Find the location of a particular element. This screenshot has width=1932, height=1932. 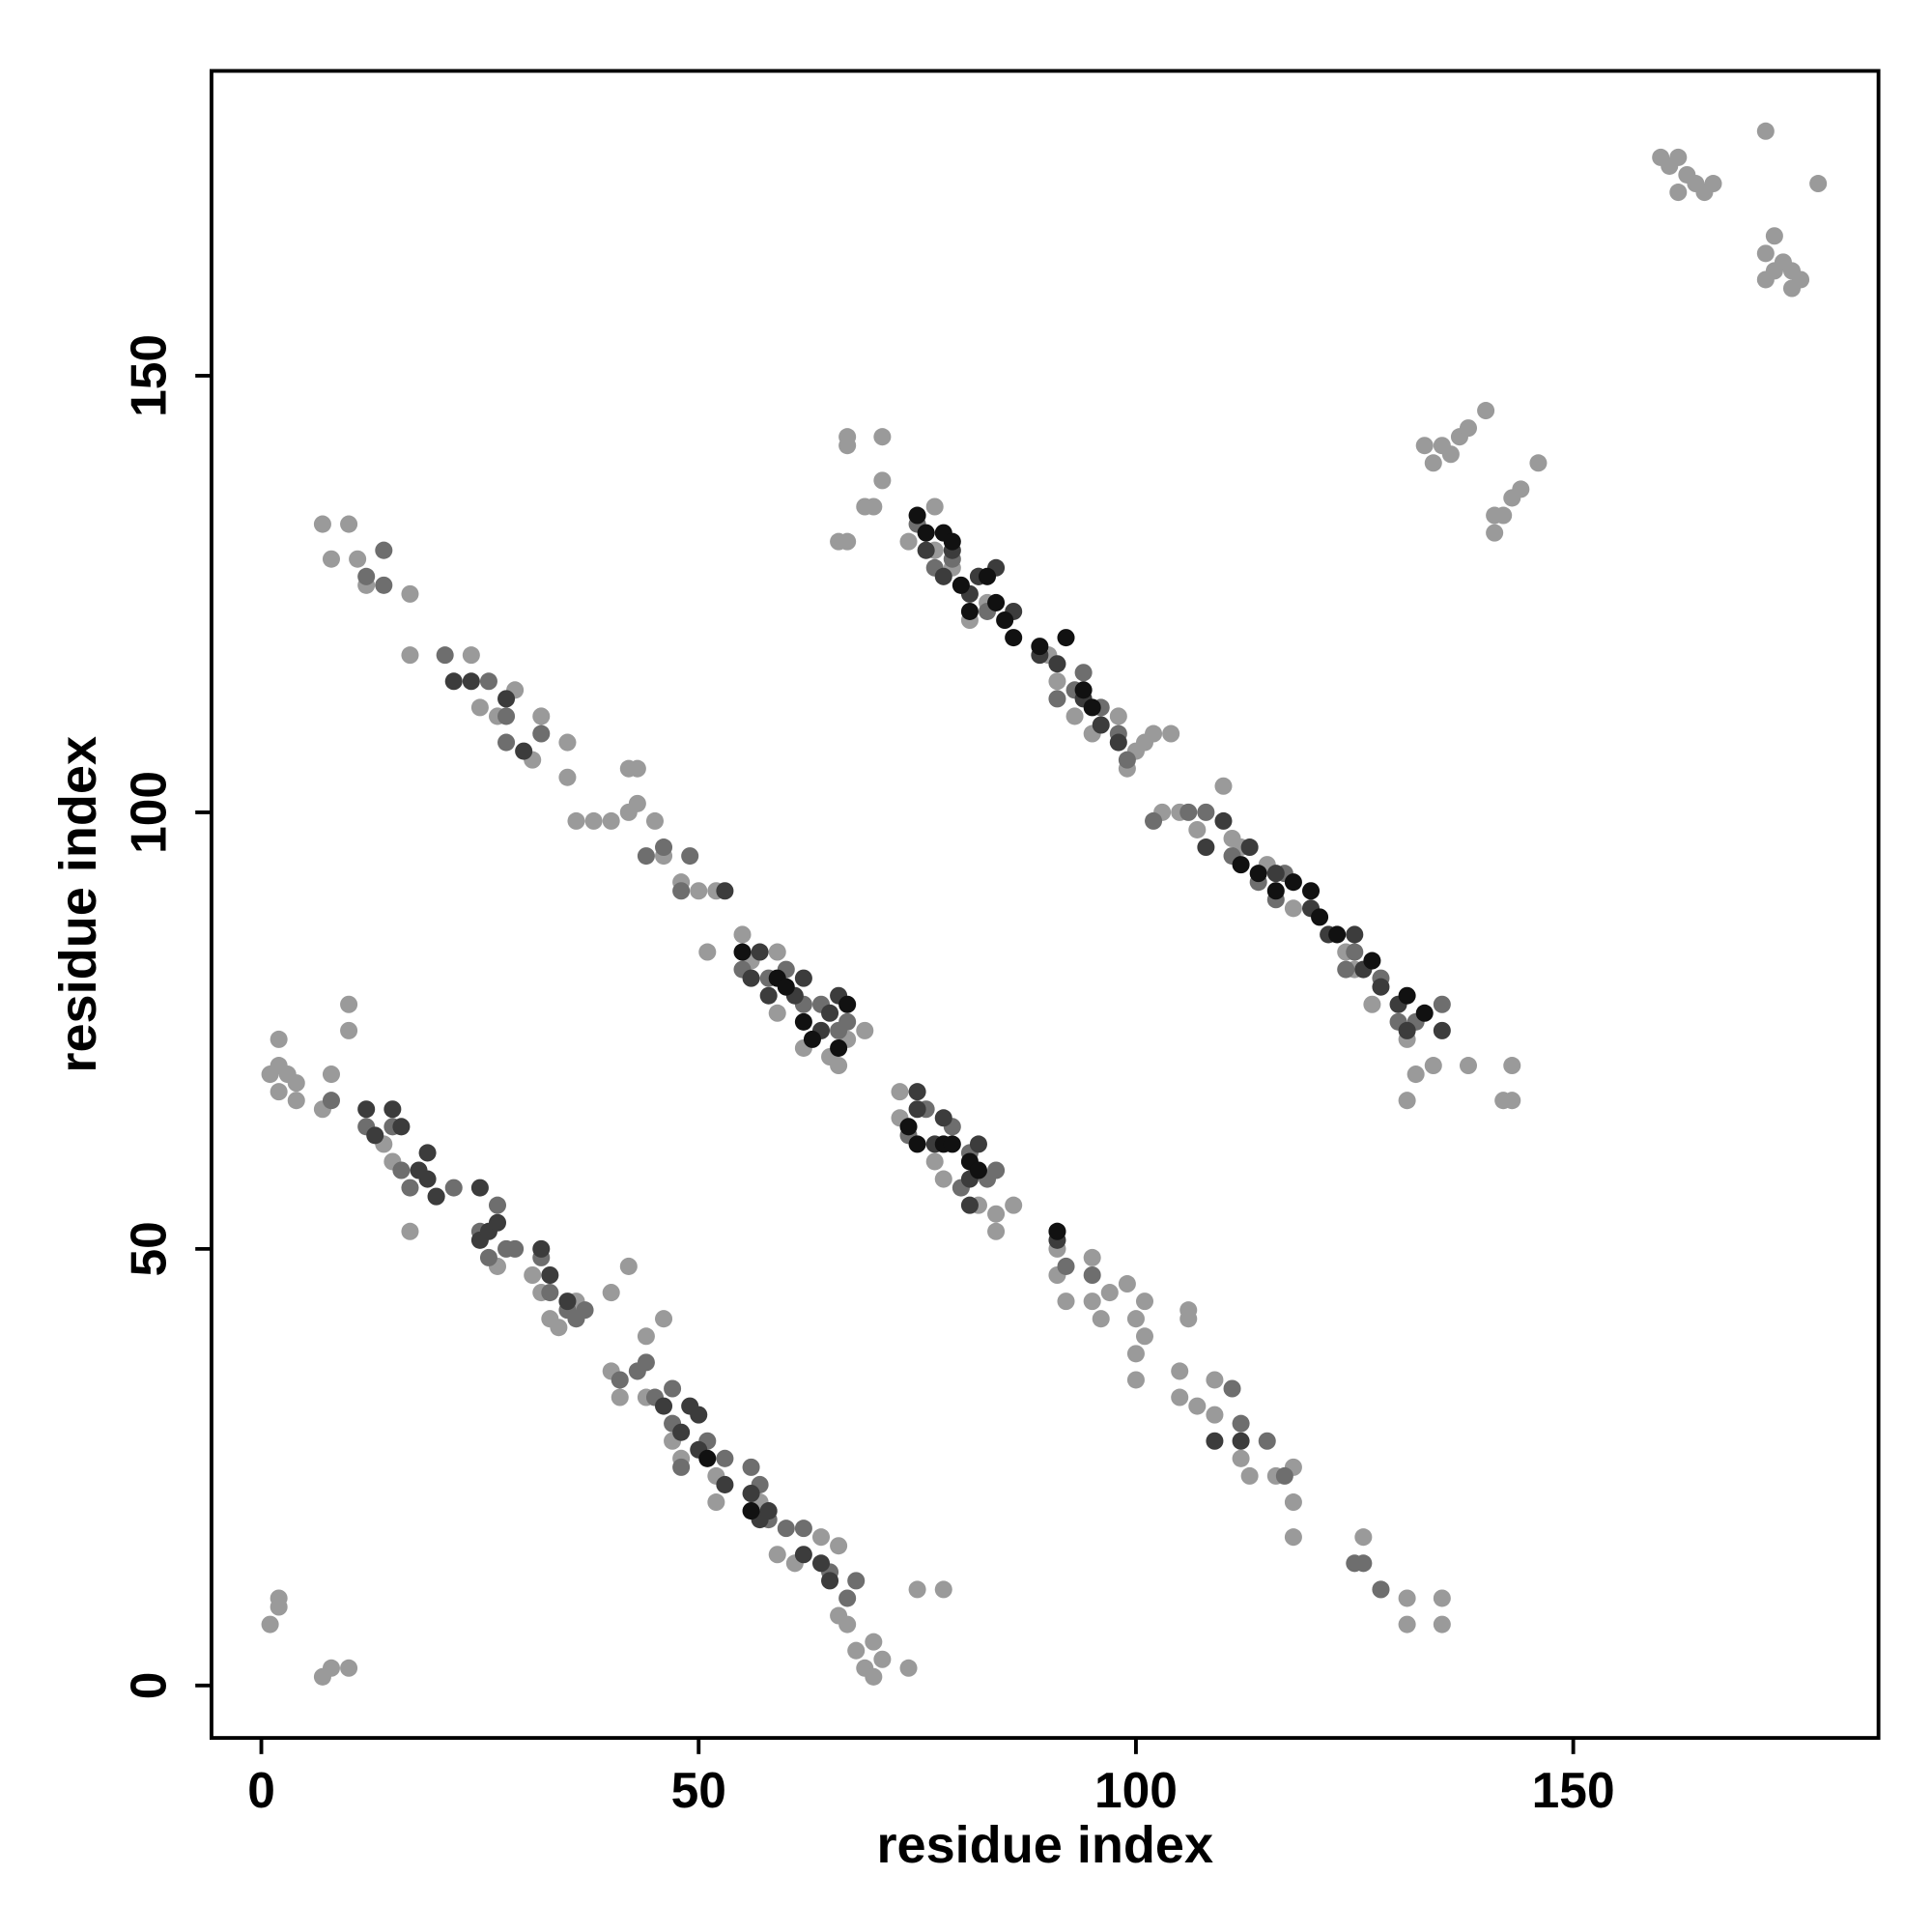

x-tick-label: 100 is located at coordinates (1136, 1790).